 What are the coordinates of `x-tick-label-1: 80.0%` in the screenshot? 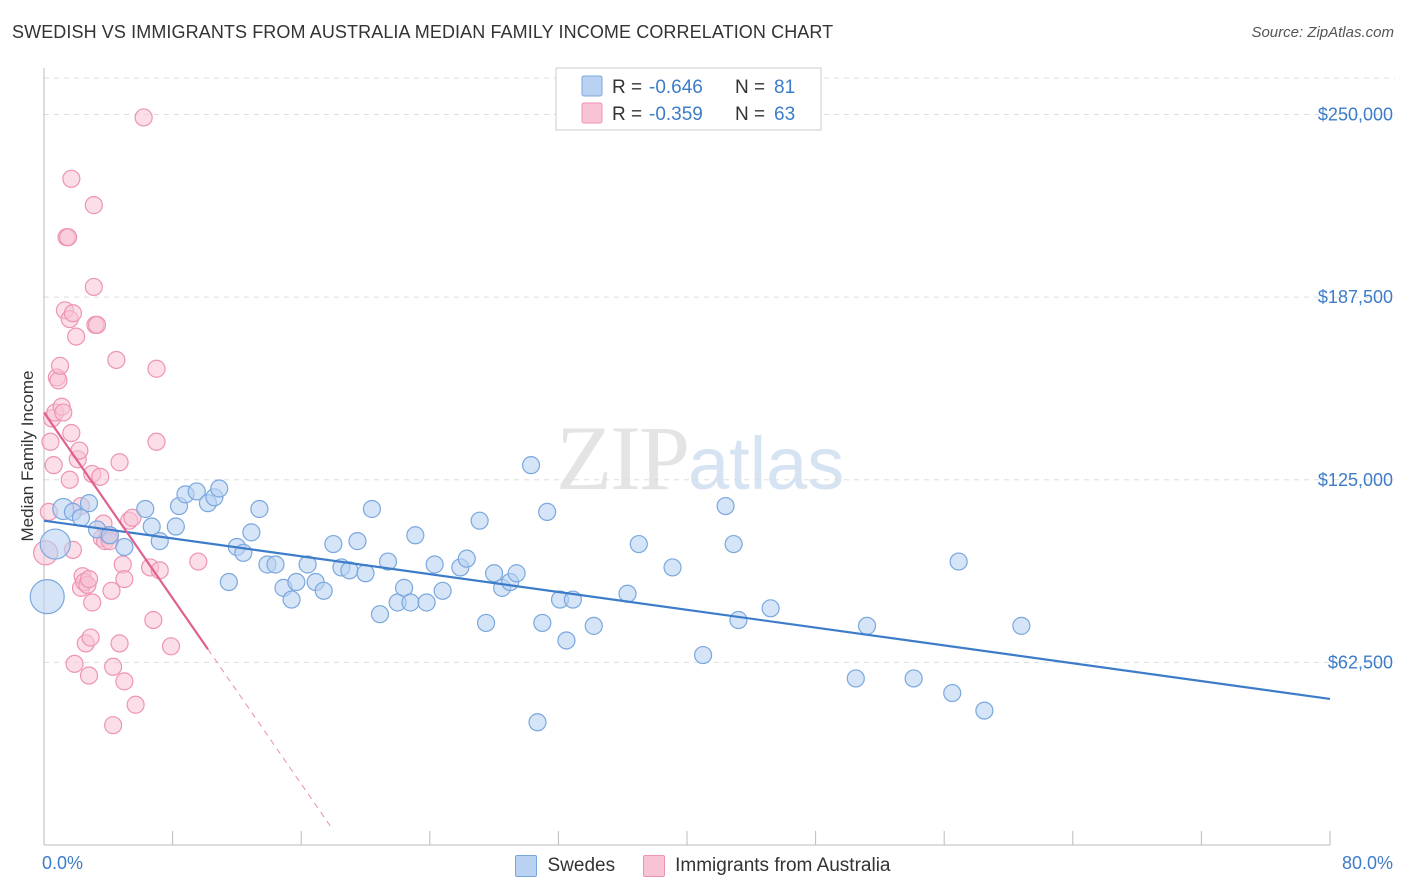 It's located at (1367, 863).